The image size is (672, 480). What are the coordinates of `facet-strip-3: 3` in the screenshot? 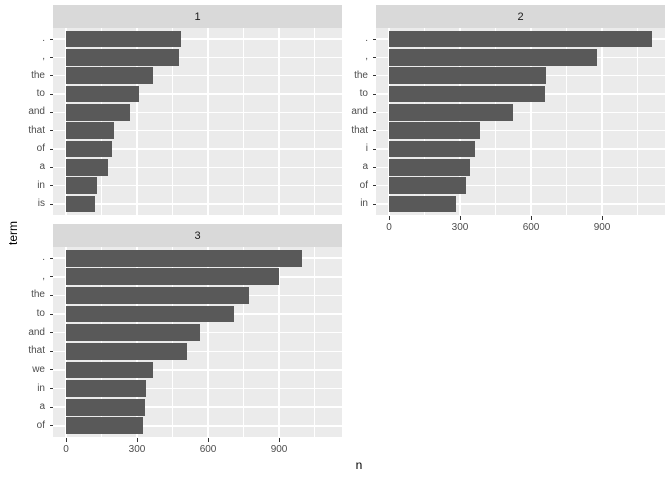 It's located at (197, 235).